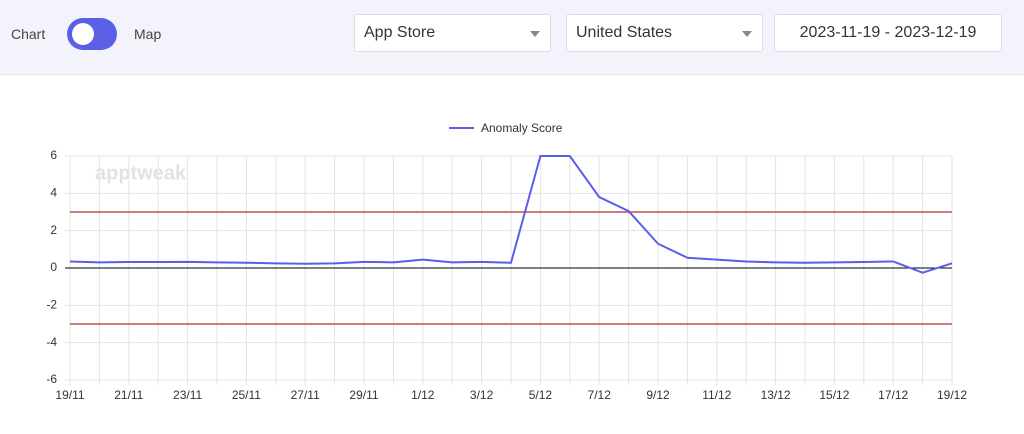 The height and width of the screenshot is (434, 1024). I want to click on x-tick-label: 17/12, so click(893, 395).